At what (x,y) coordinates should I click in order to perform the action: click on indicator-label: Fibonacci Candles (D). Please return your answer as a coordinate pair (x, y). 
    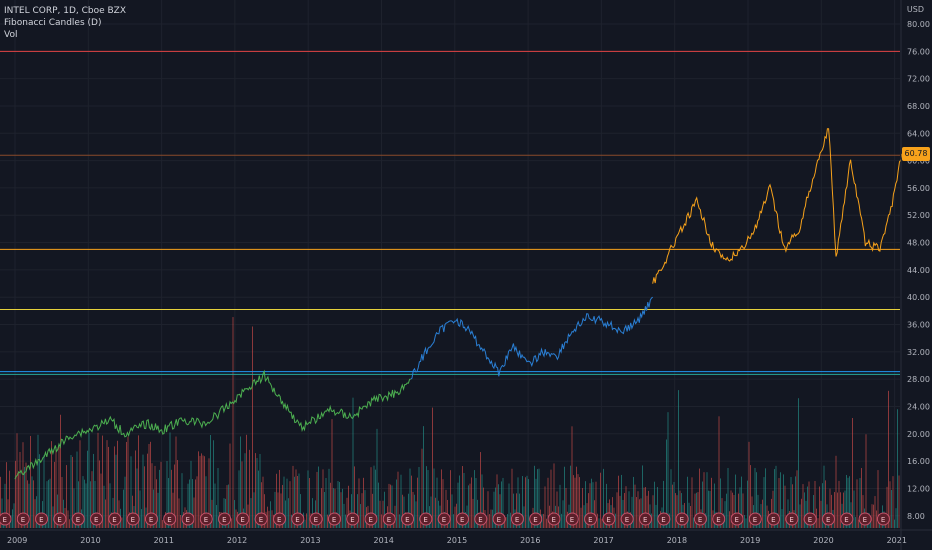
    Looking at the image, I should click on (53, 23).